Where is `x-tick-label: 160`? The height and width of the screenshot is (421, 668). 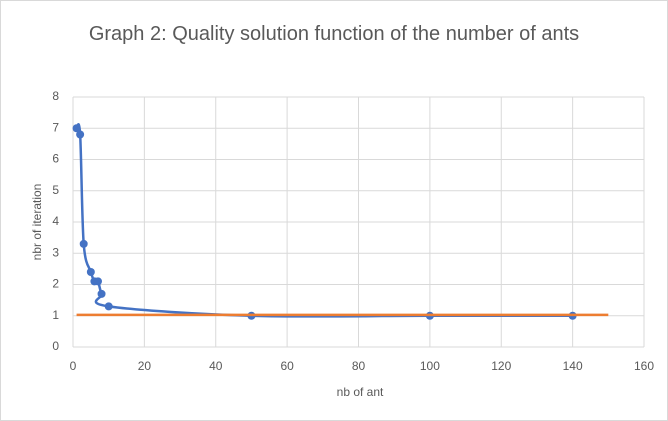
x-tick-label: 160 is located at coordinates (644, 366).